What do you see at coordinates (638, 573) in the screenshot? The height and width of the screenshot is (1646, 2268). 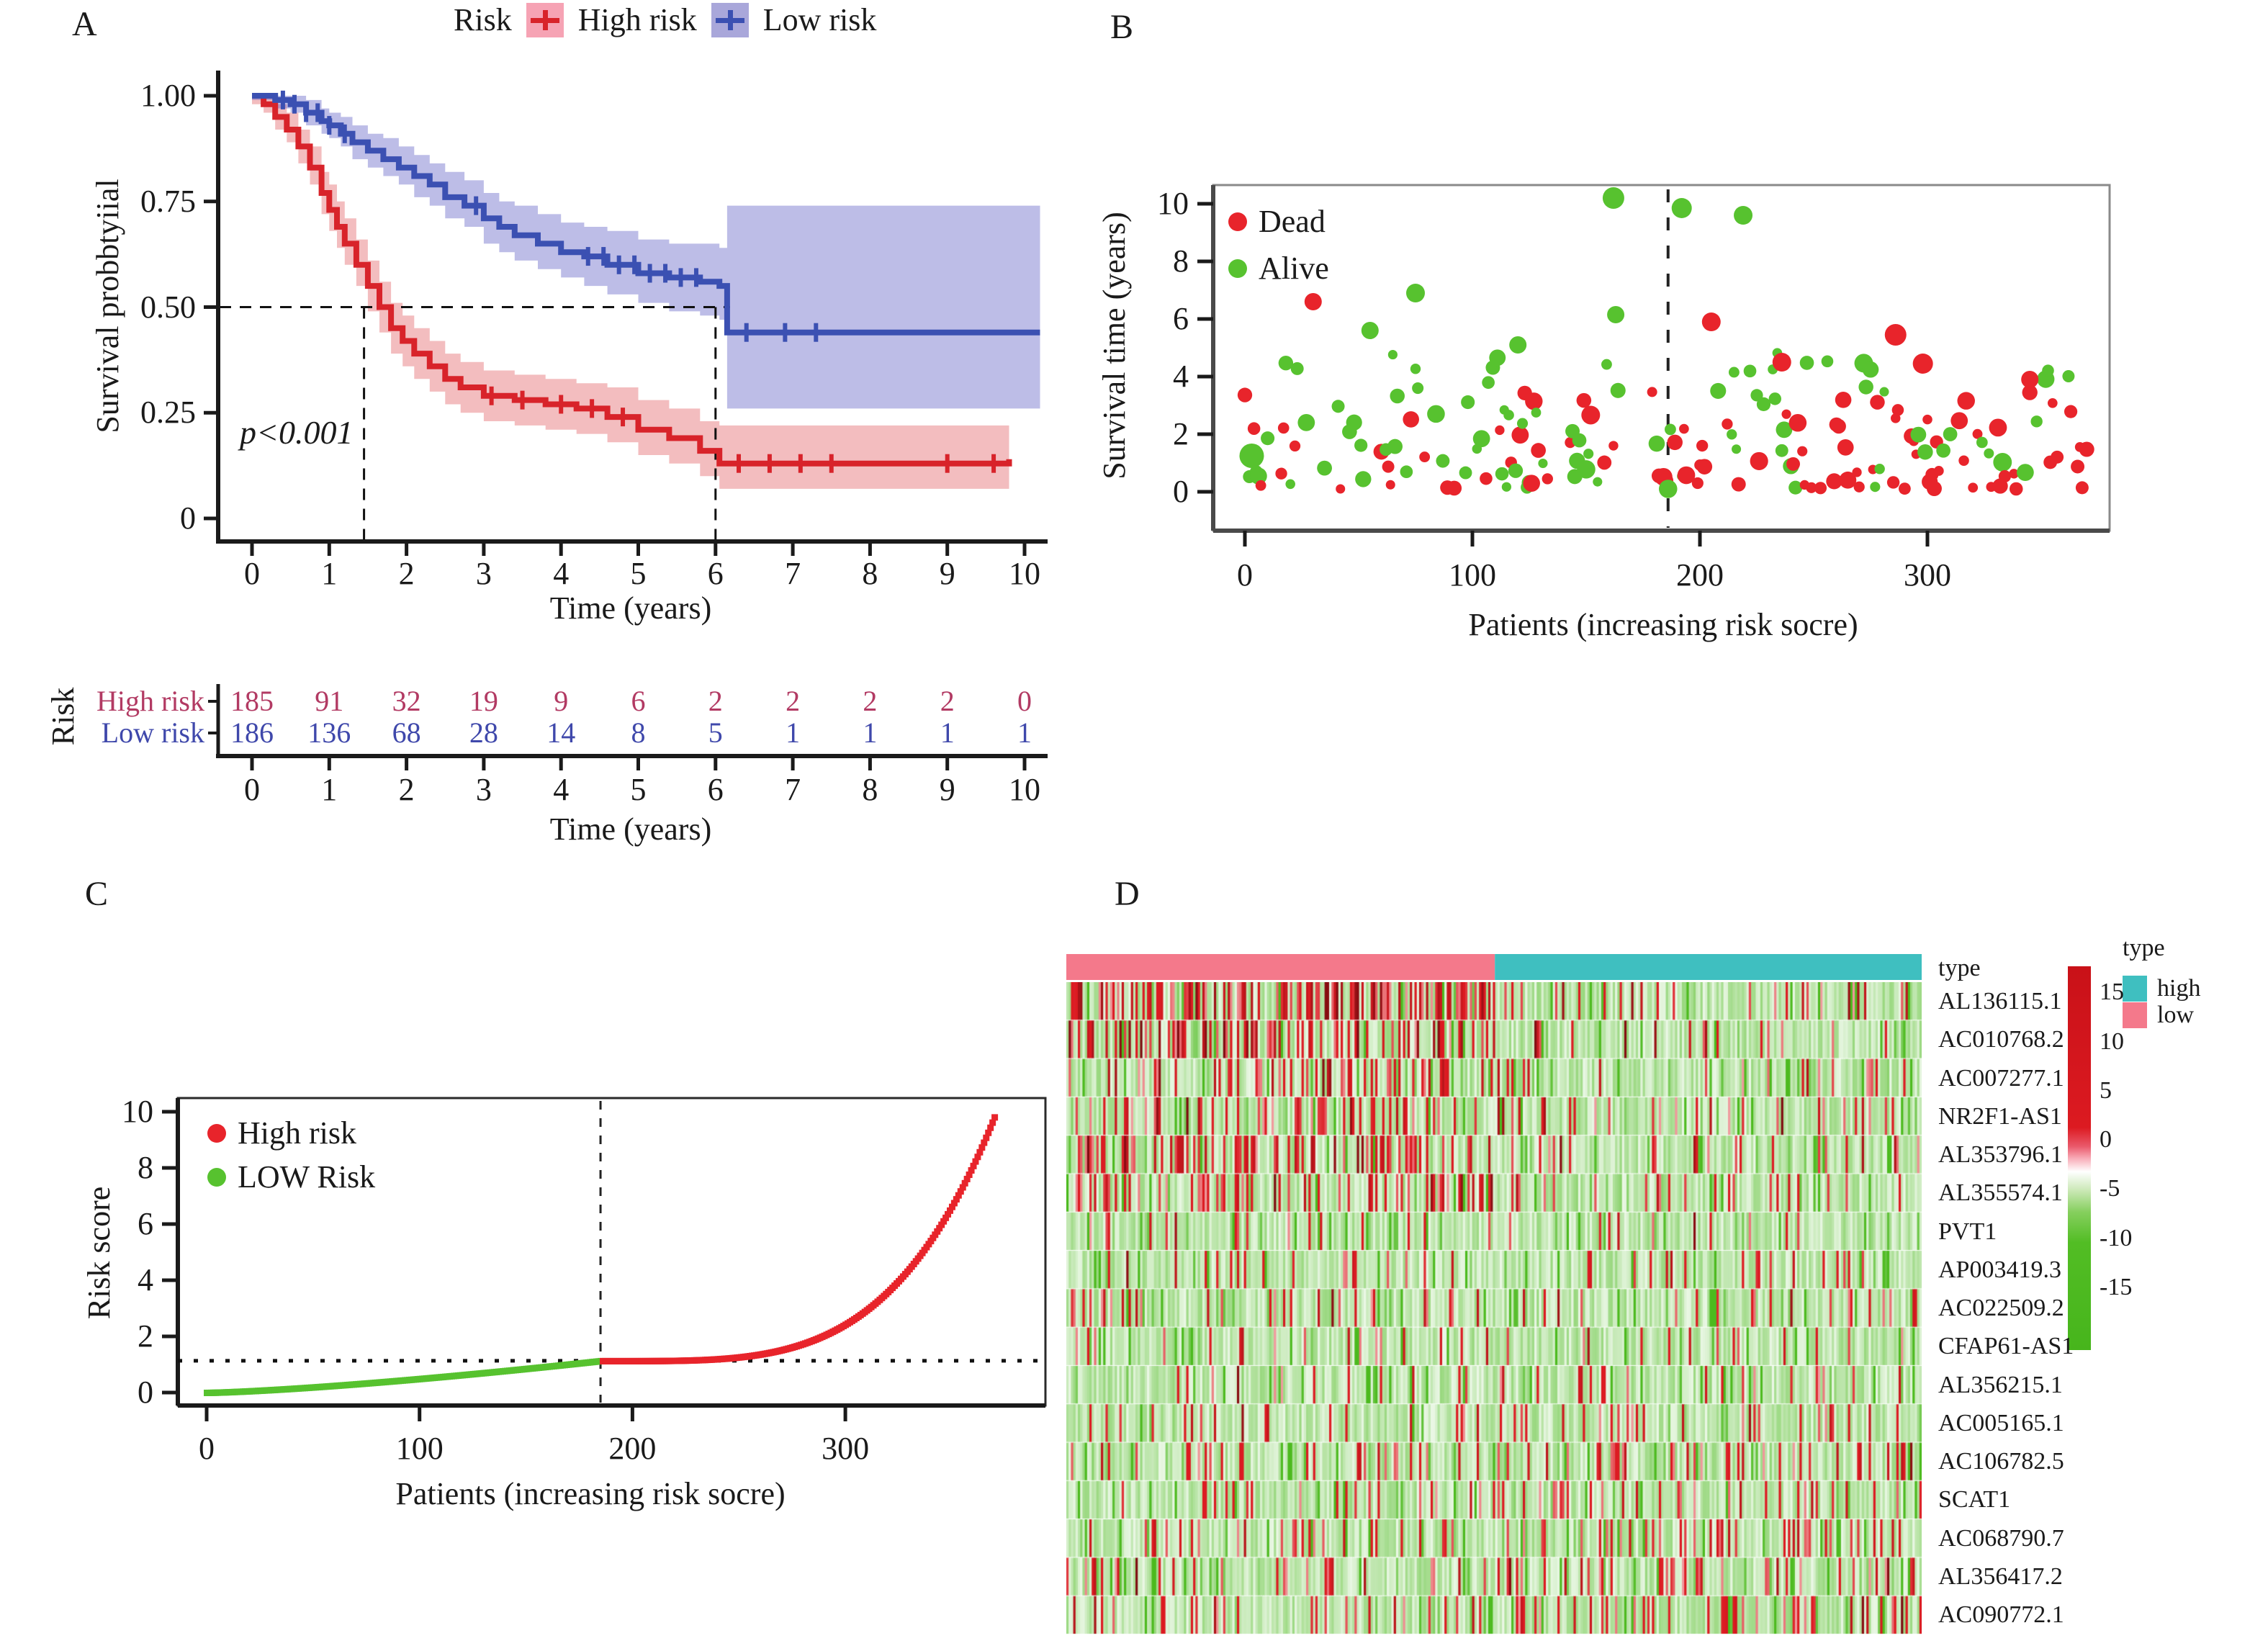 I see `km-x-tick-label: 5` at bounding box center [638, 573].